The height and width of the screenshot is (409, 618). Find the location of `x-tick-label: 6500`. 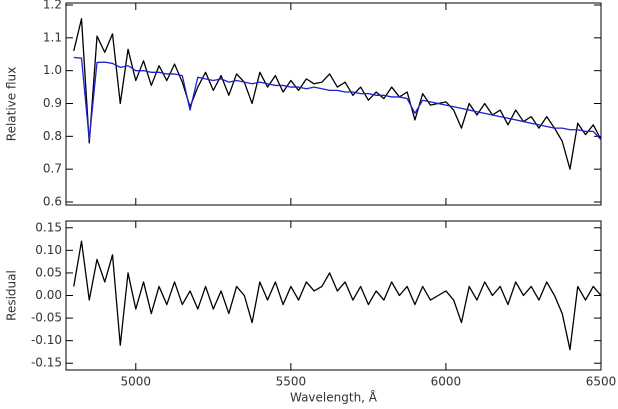

x-tick-label: 6500 is located at coordinates (601, 382).